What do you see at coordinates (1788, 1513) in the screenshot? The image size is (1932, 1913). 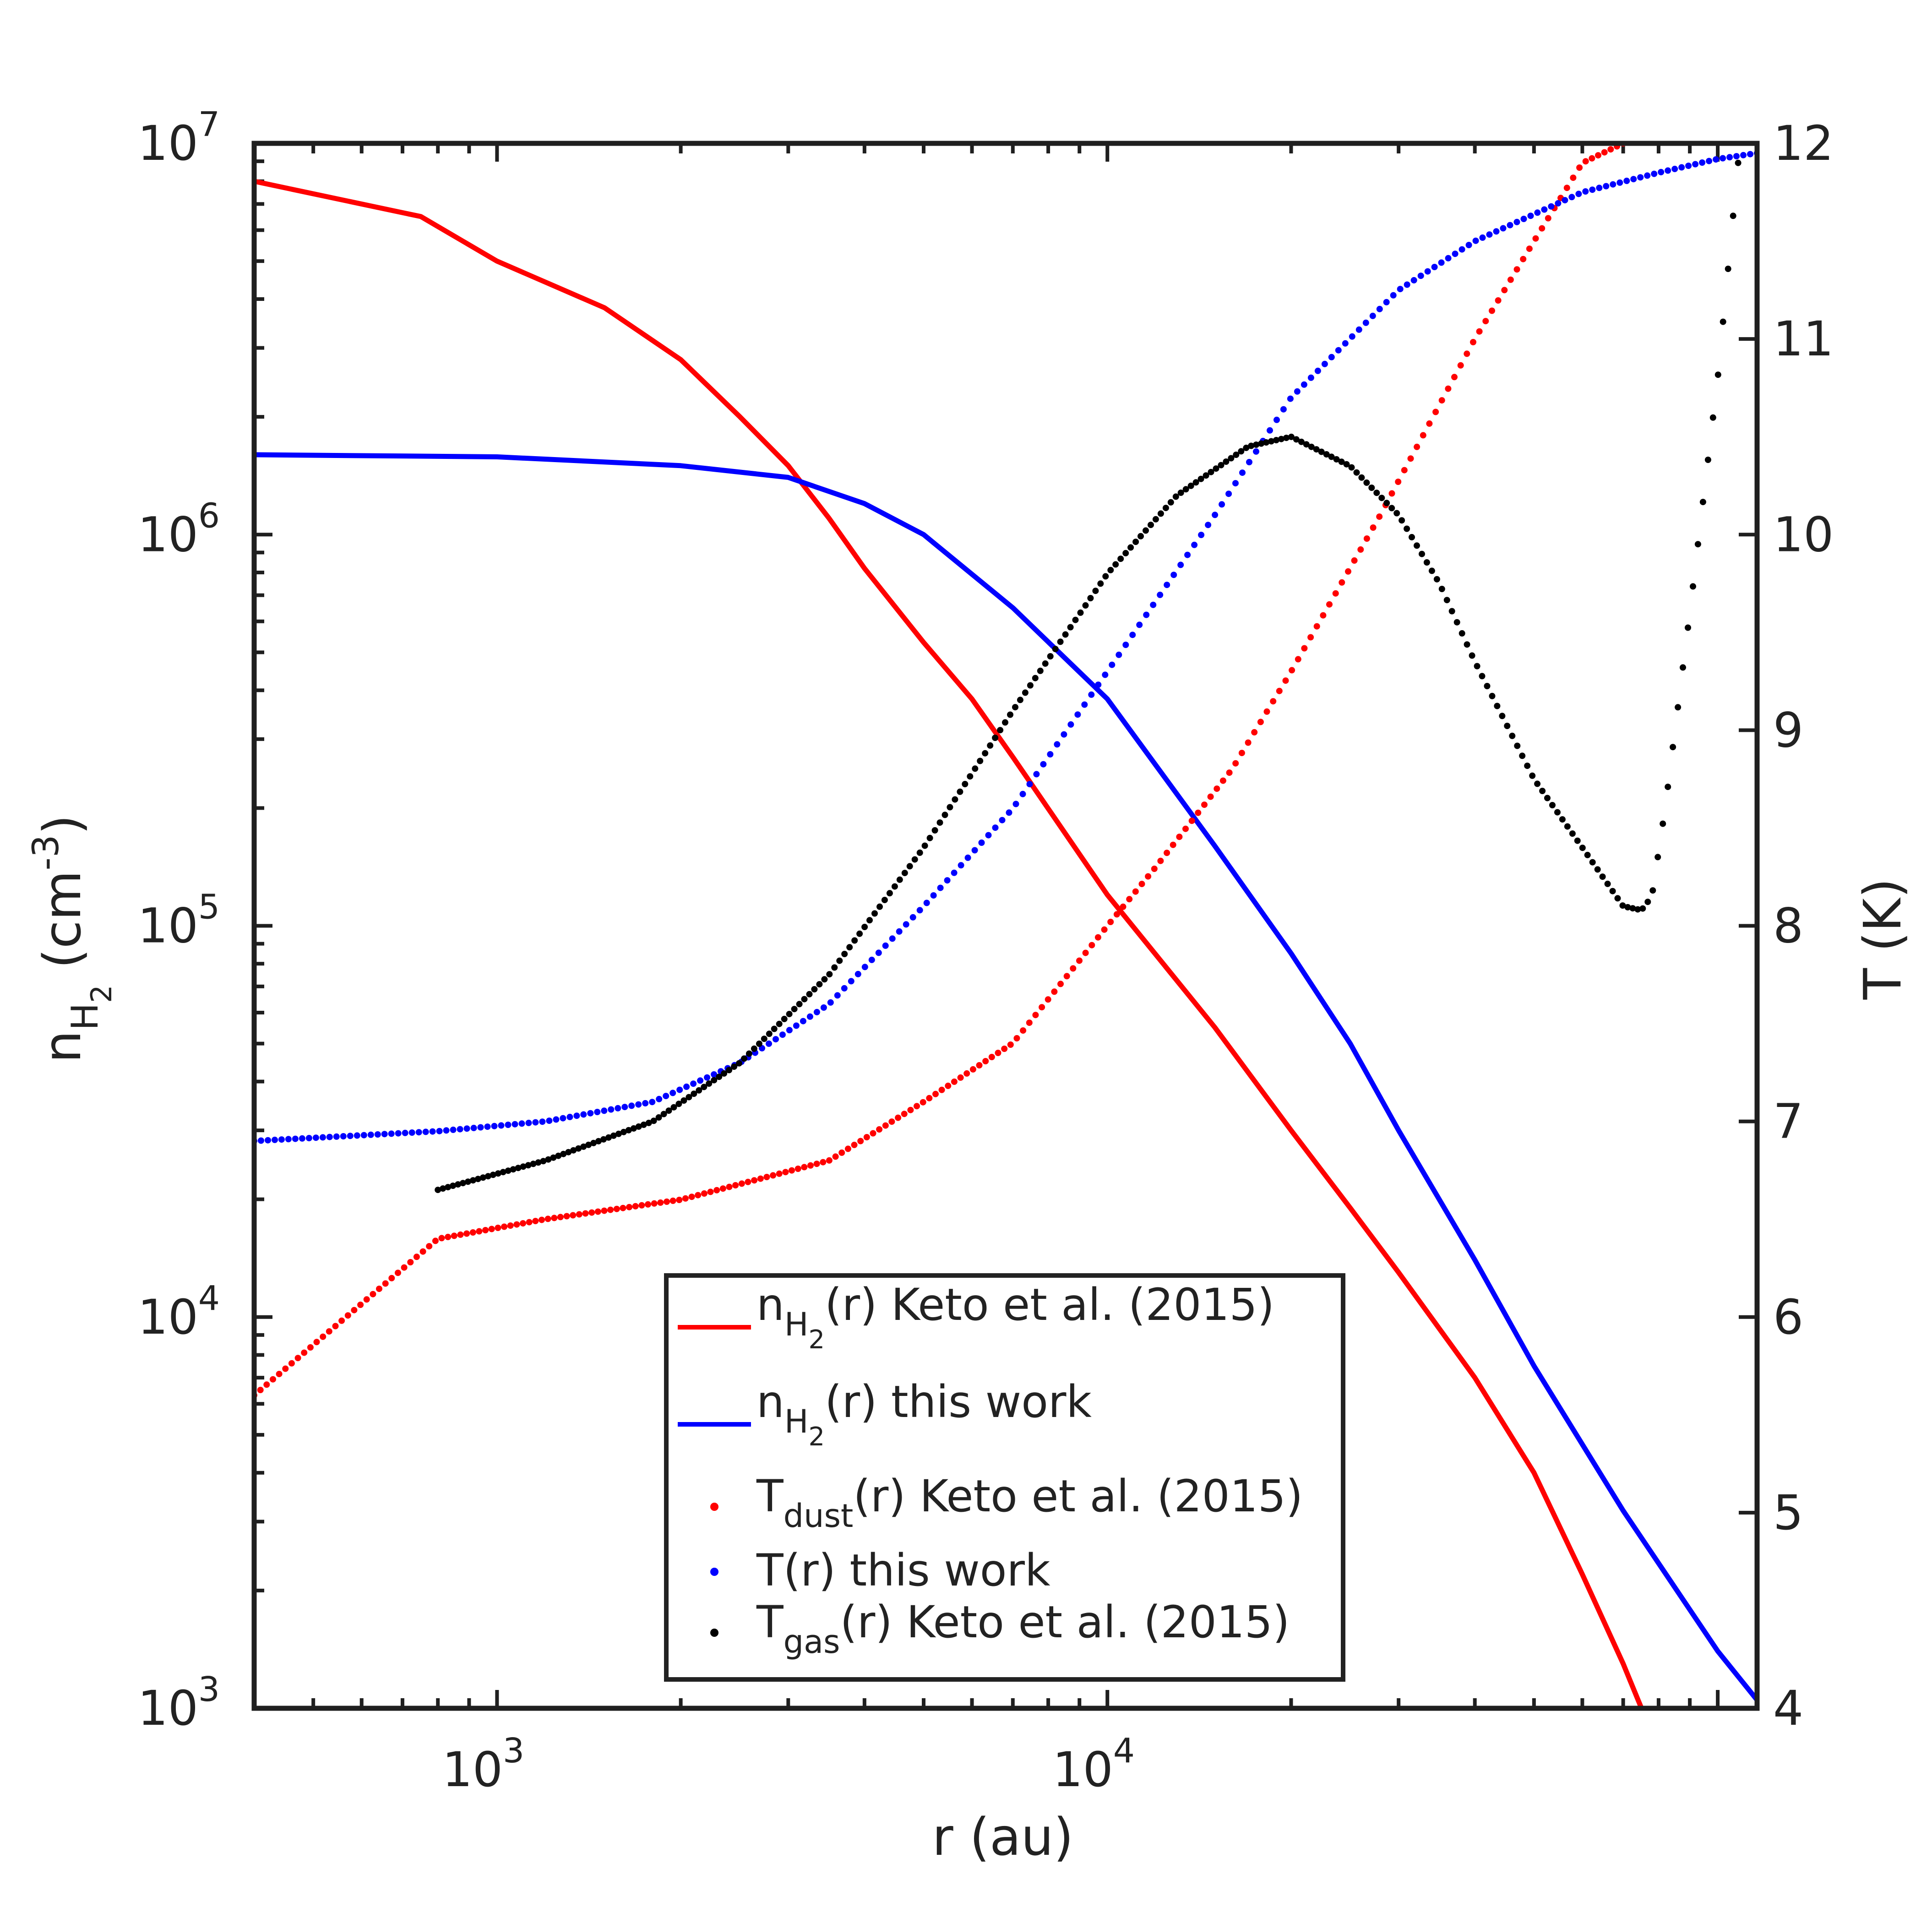 I see `y-right-tick-label: 5` at bounding box center [1788, 1513].